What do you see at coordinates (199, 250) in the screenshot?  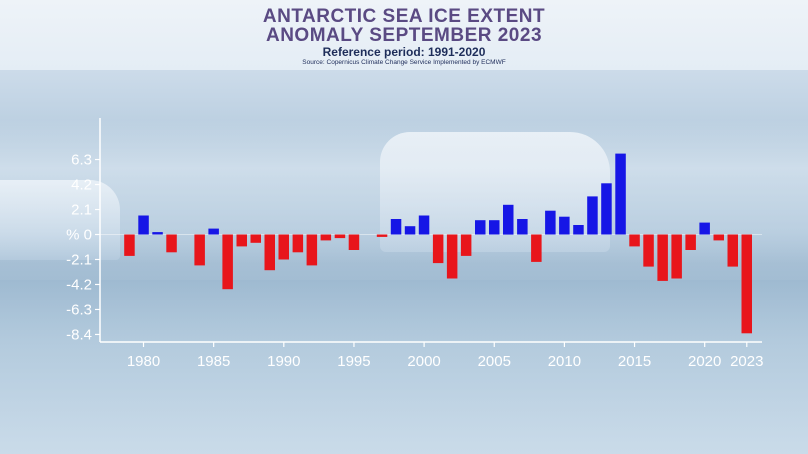 I see `bar-1984` at bounding box center [199, 250].